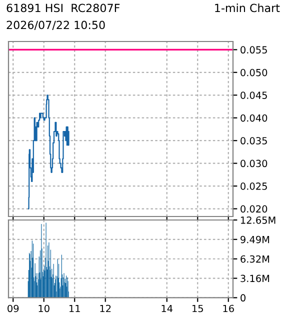 This screenshot has width=285, height=318. I want to click on y-tick-label: 0.025, so click(253, 186).